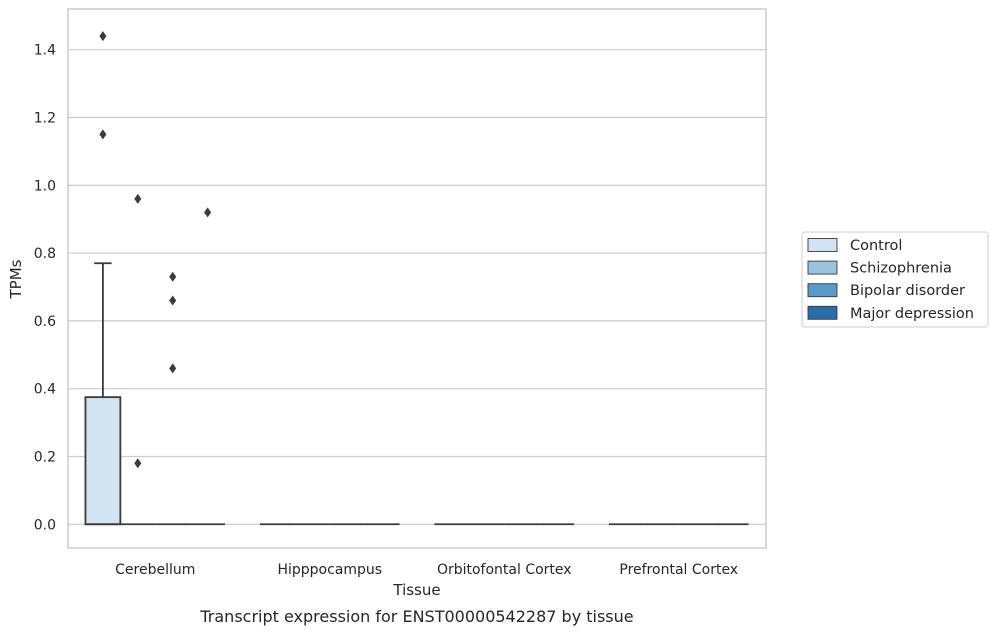 Image resolution: width=997 pixels, height=634 pixels. I want to click on box-schizophrenia, so click(138, 359).